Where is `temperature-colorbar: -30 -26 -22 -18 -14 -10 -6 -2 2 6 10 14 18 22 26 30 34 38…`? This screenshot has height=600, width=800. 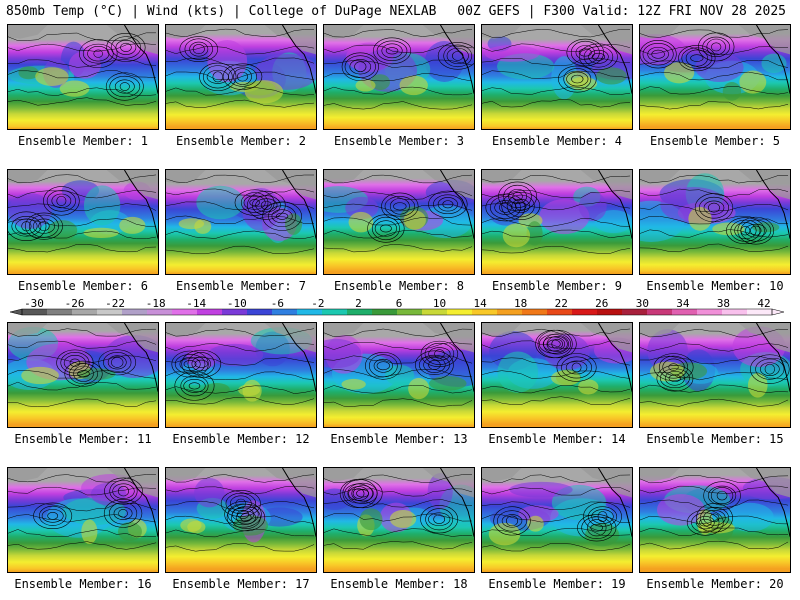 temperature-colorbar: -30 -26 -22 -18 -14 -10 -6 -2 2 6 10 14 18 22 26 30 34 38… is located at coordinates (400, 309).